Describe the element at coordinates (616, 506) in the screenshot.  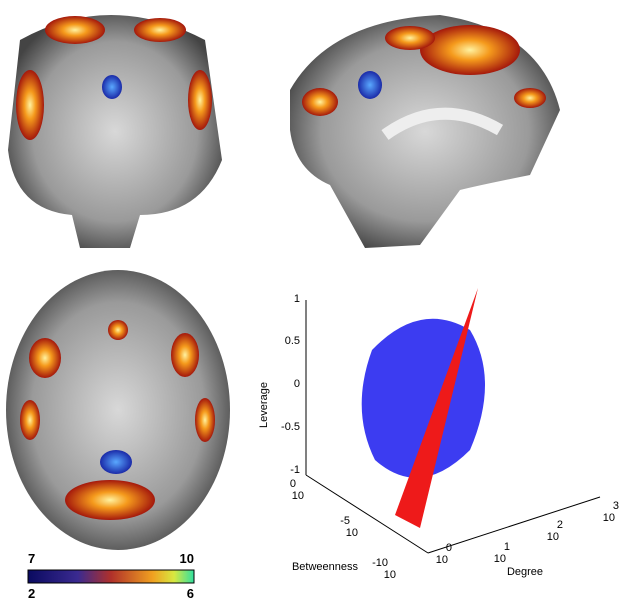
I see `y-tick-exponent: 3` at that location.